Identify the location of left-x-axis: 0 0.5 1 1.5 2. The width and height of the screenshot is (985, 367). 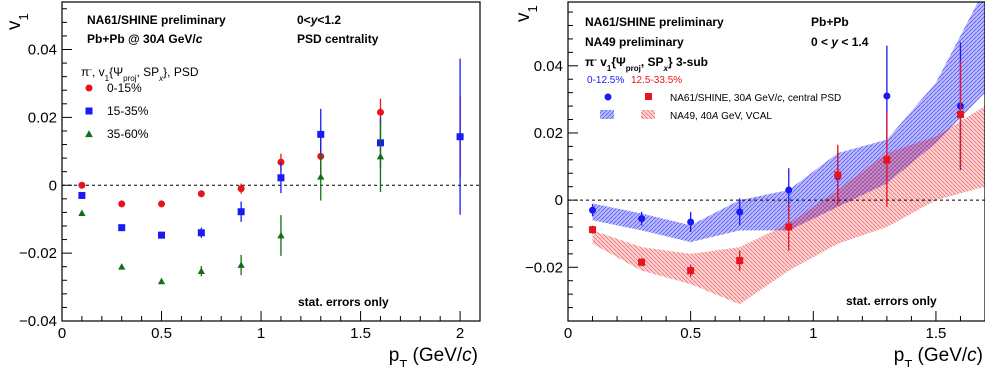
(269, 326).